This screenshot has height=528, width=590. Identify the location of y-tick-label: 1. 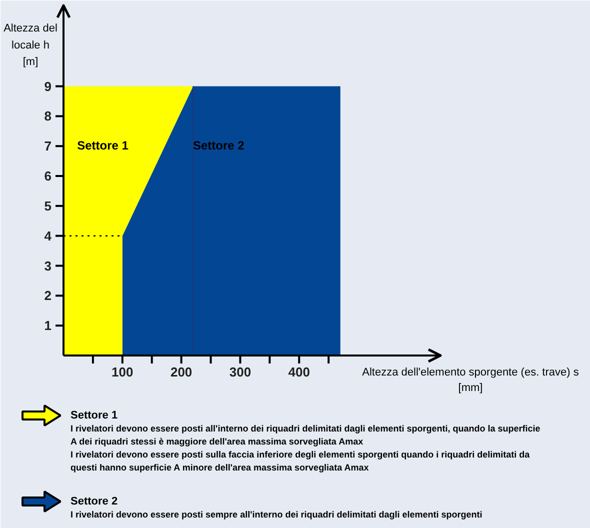
(48, 326).